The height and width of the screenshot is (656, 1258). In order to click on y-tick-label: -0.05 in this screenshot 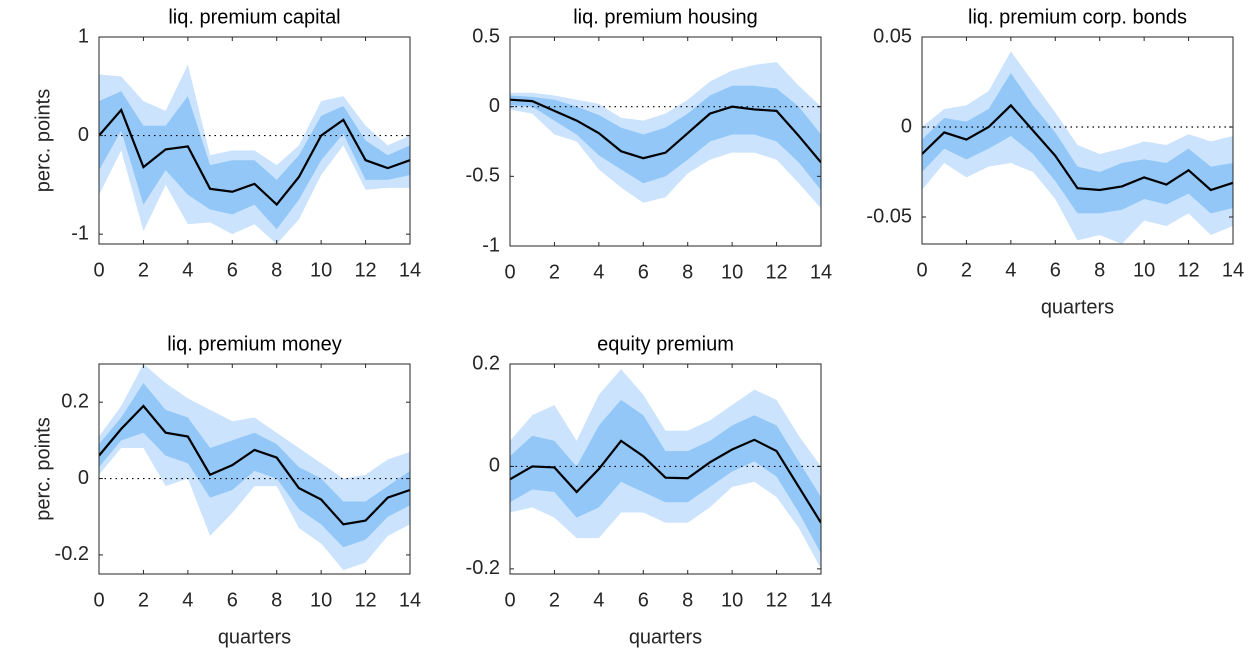, I will do `click(889, 216)`.